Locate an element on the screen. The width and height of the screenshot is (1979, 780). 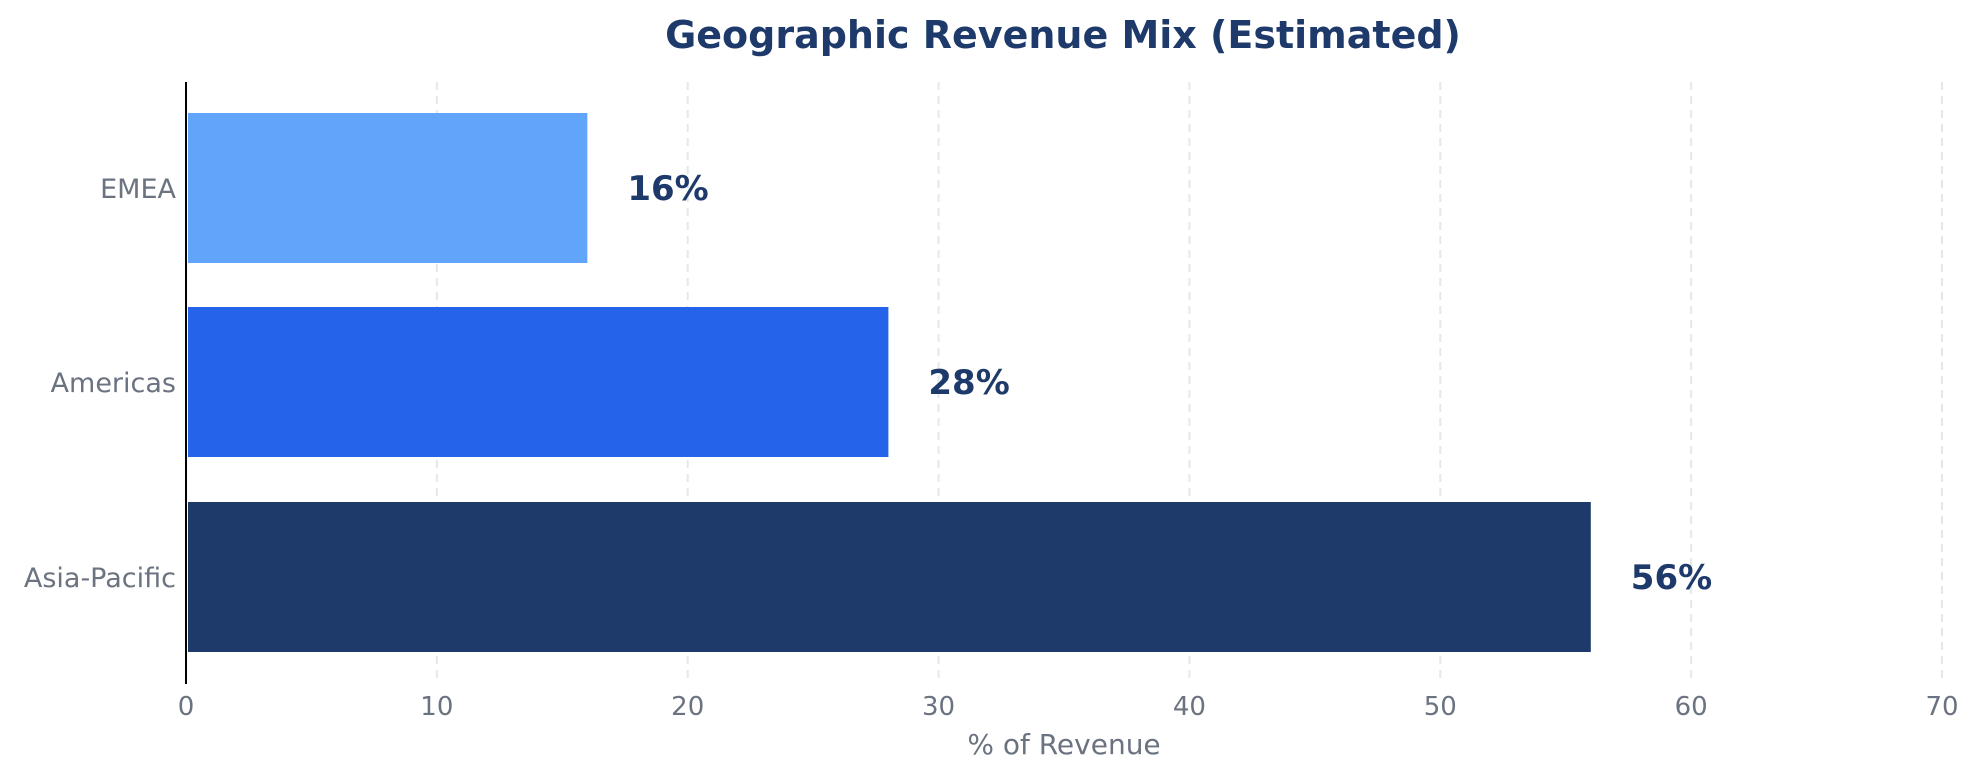
category-label: EMEA is located at coordinates (138, 189).